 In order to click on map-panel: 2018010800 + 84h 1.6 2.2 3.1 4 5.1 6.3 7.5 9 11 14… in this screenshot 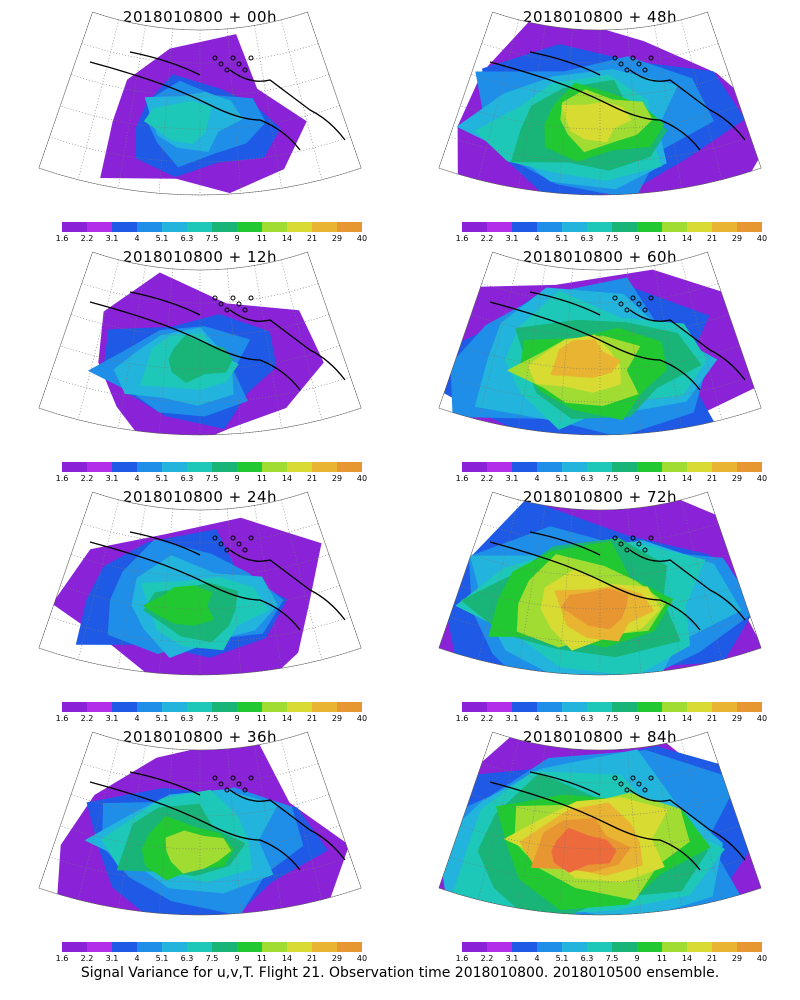, I will do `click(600, 841)`.